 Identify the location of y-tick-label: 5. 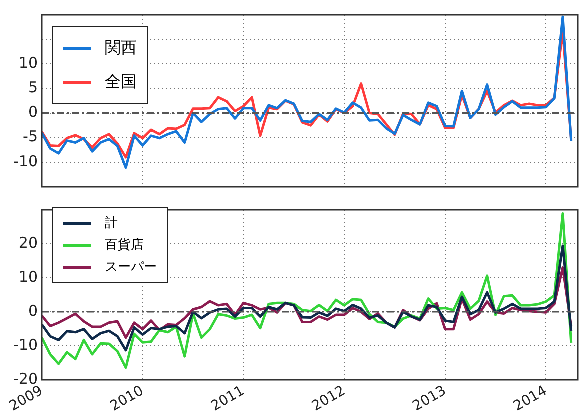
(33, 87).